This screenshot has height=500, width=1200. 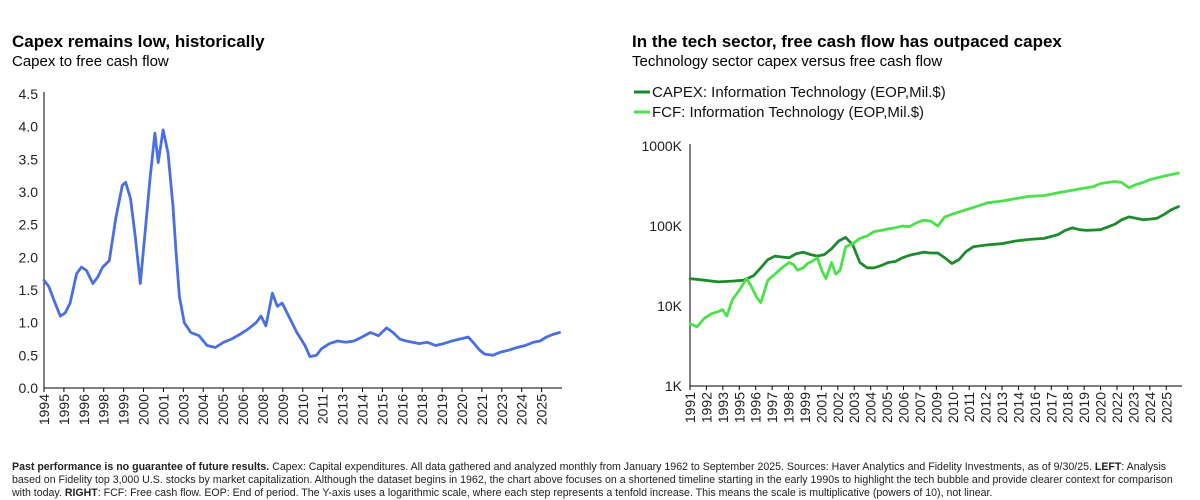 What do you see at coordinates (502, 409) in the screenshot?
I see `left-x-tick-label: 2023` at bounding box center [502, 409].